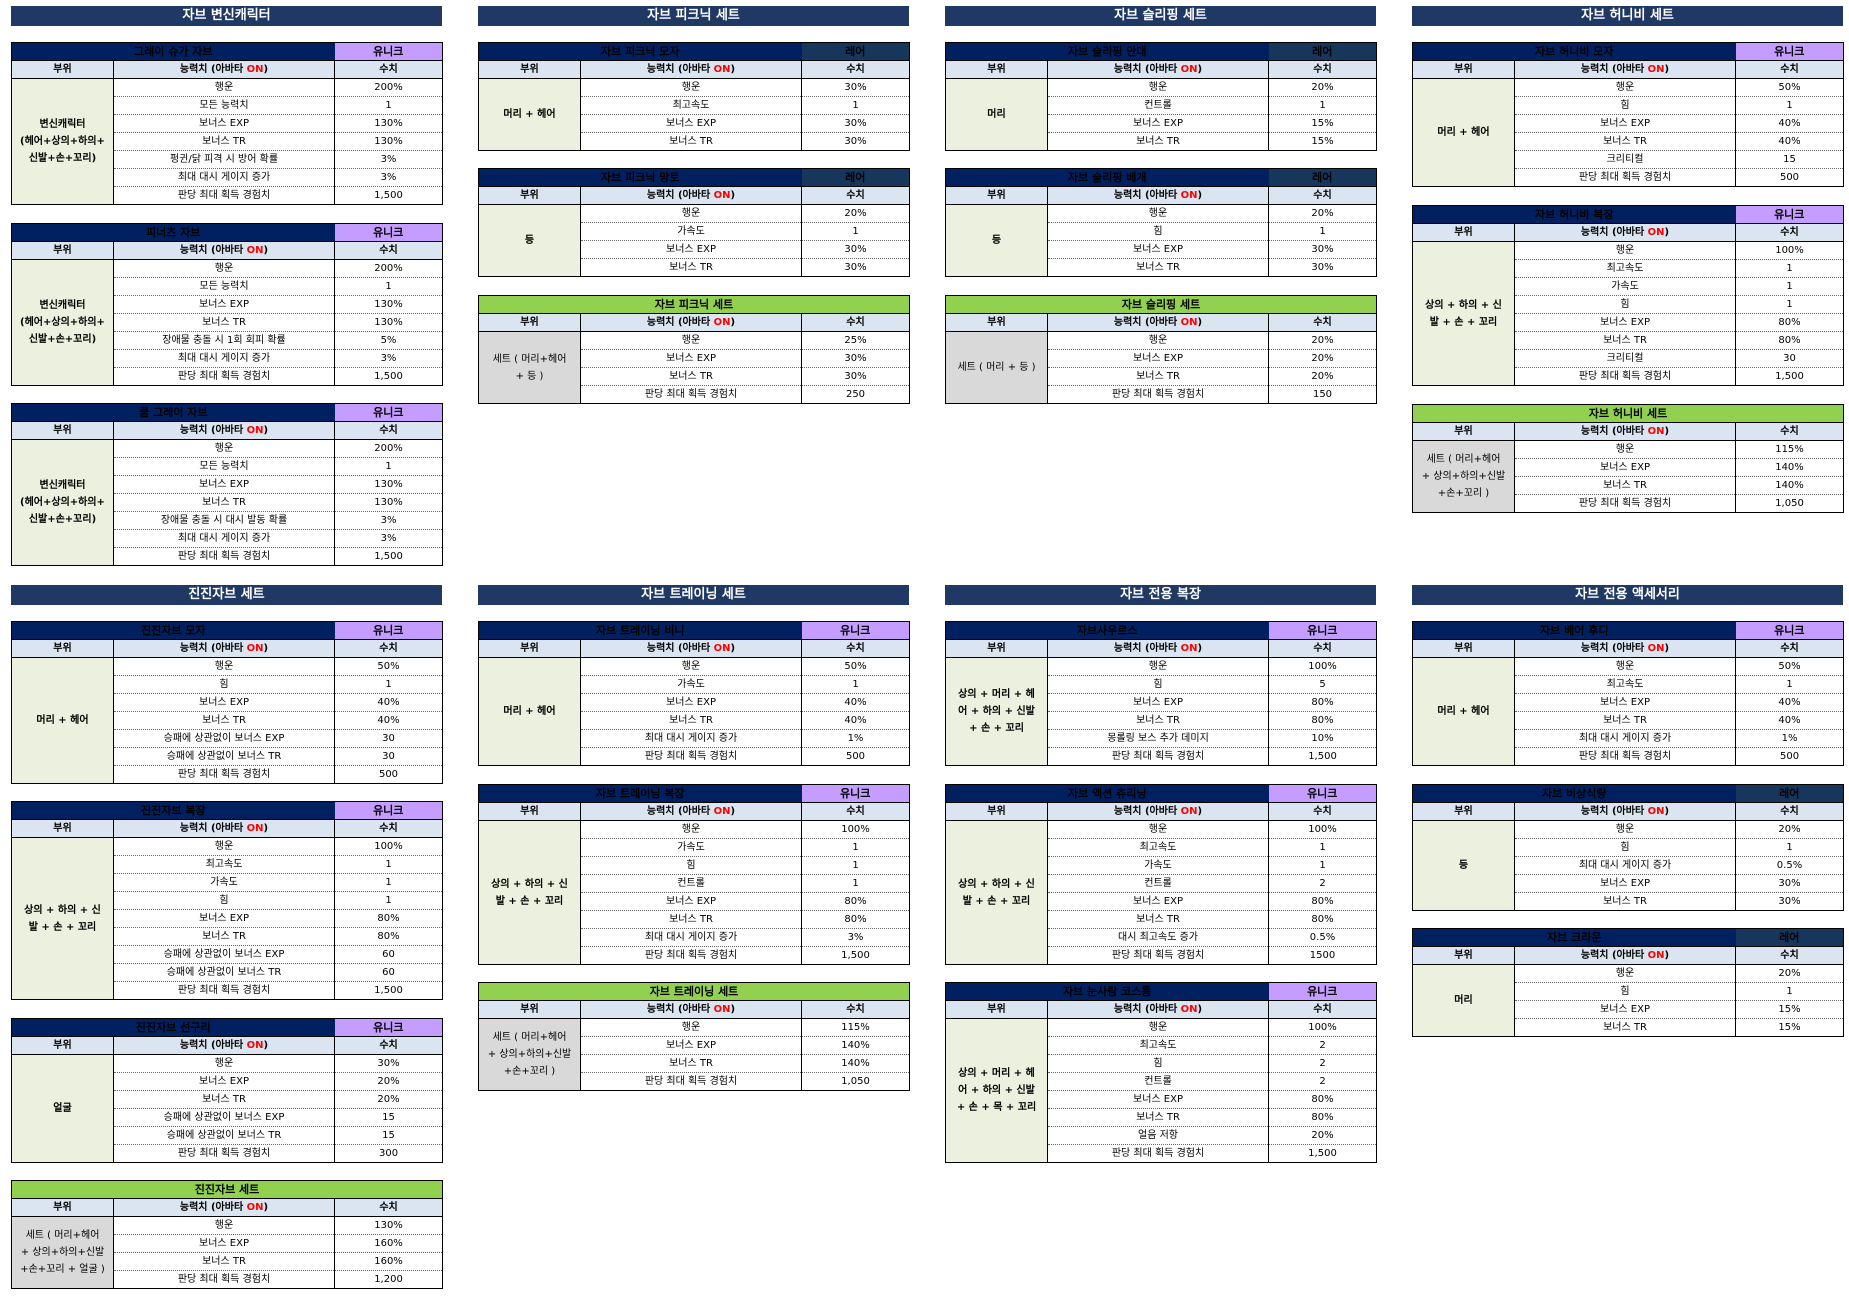 Image resolution: width=1849 pixels, height=1299 pixels. Describe the element at coordinates (1158, 105) in the screenshot. I see `stat-name: 컨트롤` at that location.